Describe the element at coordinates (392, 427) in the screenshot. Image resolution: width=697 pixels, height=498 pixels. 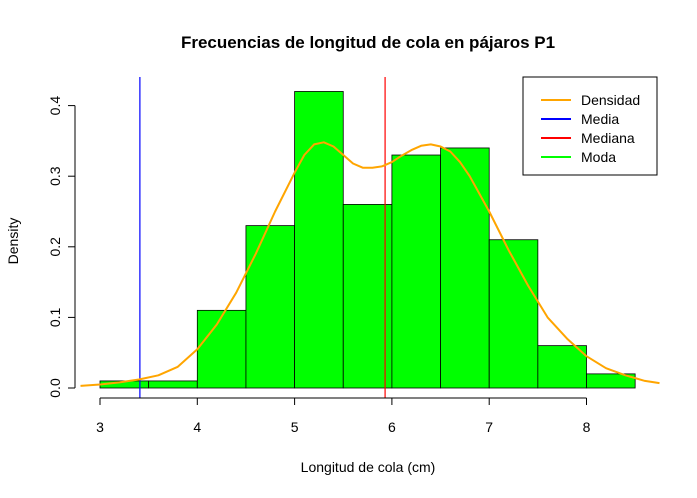
I see `x-tick-label: 6` at that location.